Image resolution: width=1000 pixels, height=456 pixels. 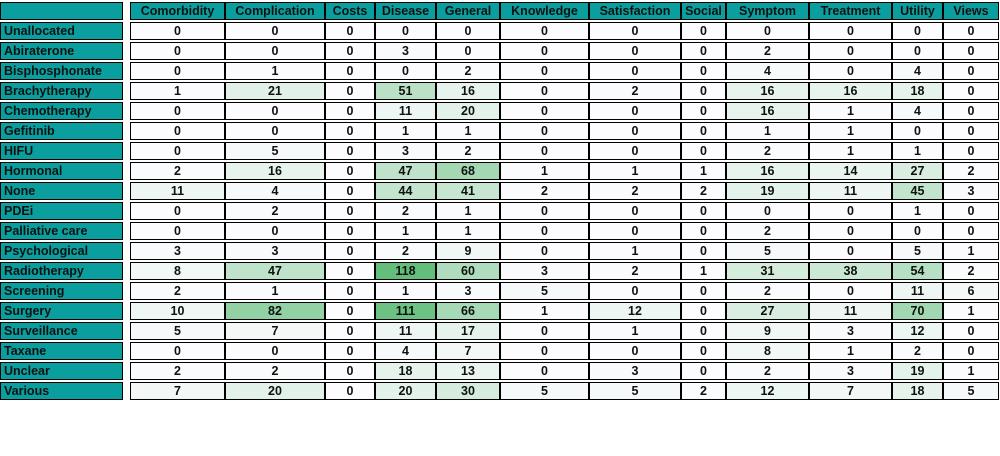 What do you see at coordinates (468, 331) in the screenshot?
I see `heatmap-cell: 17` at bounding box center [468, 331].